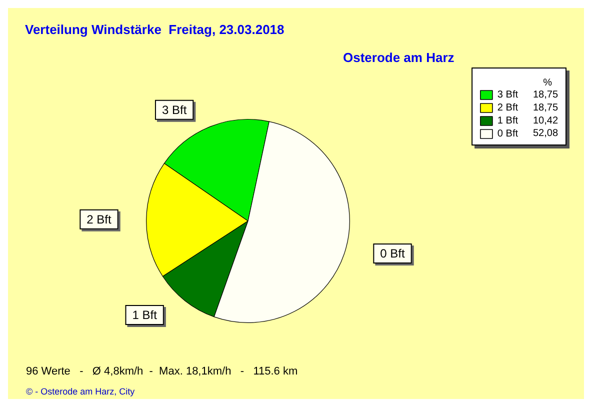 The width and height of the screenshot is (592, 407). Describe the element at coordinates (545, 134) in the screenshot. I see `data-label: 52,08` at that location.